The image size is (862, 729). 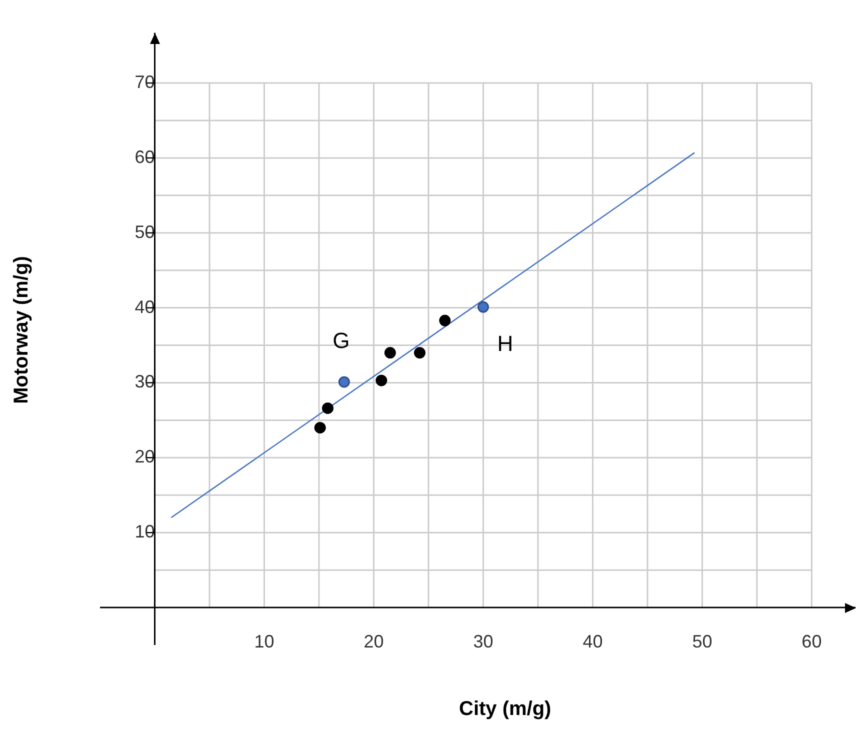 What do you see at coordinates (144, 82) in the screenshot?
I see `y-tick-label: 70` at bounding box center [144, 82].